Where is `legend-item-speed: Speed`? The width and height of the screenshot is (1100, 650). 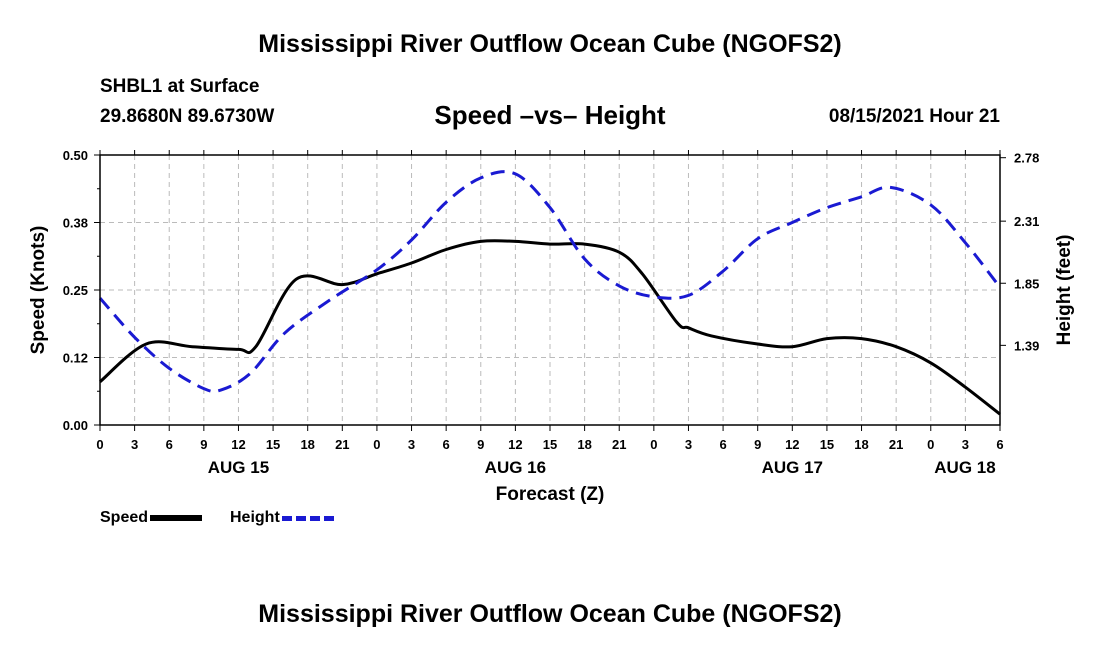
legend-item-speed: Speed is located at coordinates (151, 518).